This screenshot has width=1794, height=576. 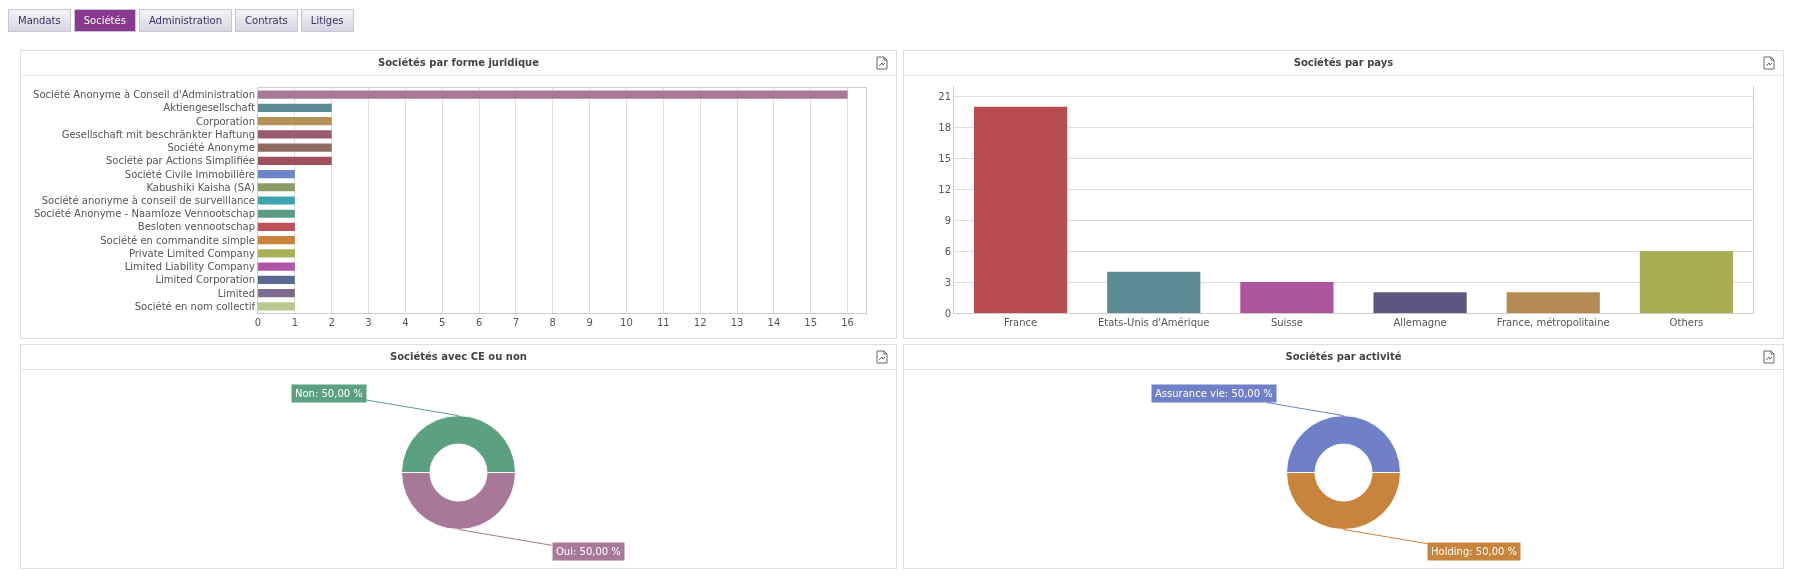 What do you see at coordinates (1343, 63) in the screenshot?
I see `chart-title: Sociétés par pays` at bounding box center [1343, 63].